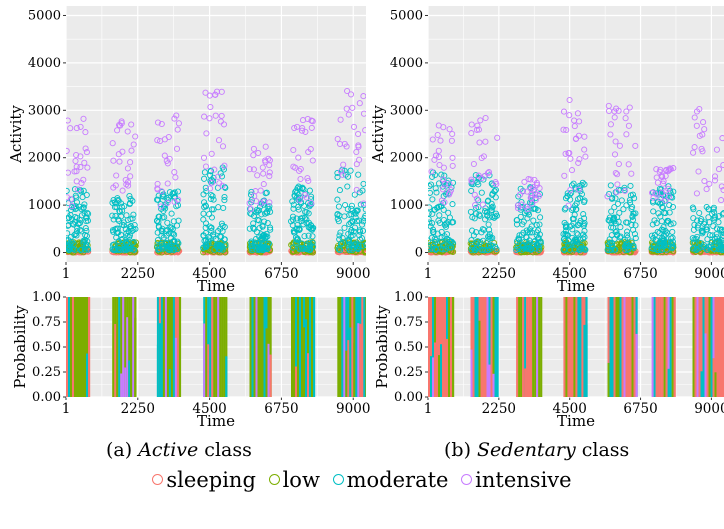 The image size is (724, 529). What do you see at coordinates (44, 110) in the screenshot?
I see `active-scatter-y-tick-label: 3000` at bounding box center [44, 110].